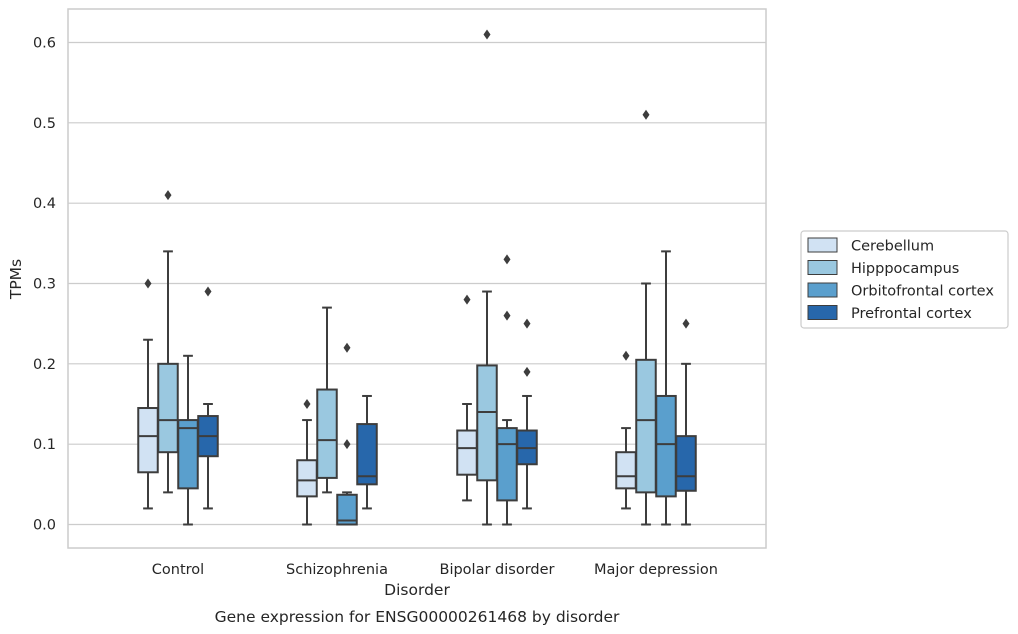  Describe the element at coordinates (892, 247) in the screenshot. I see `legend-label: Cerebellum` at that location.